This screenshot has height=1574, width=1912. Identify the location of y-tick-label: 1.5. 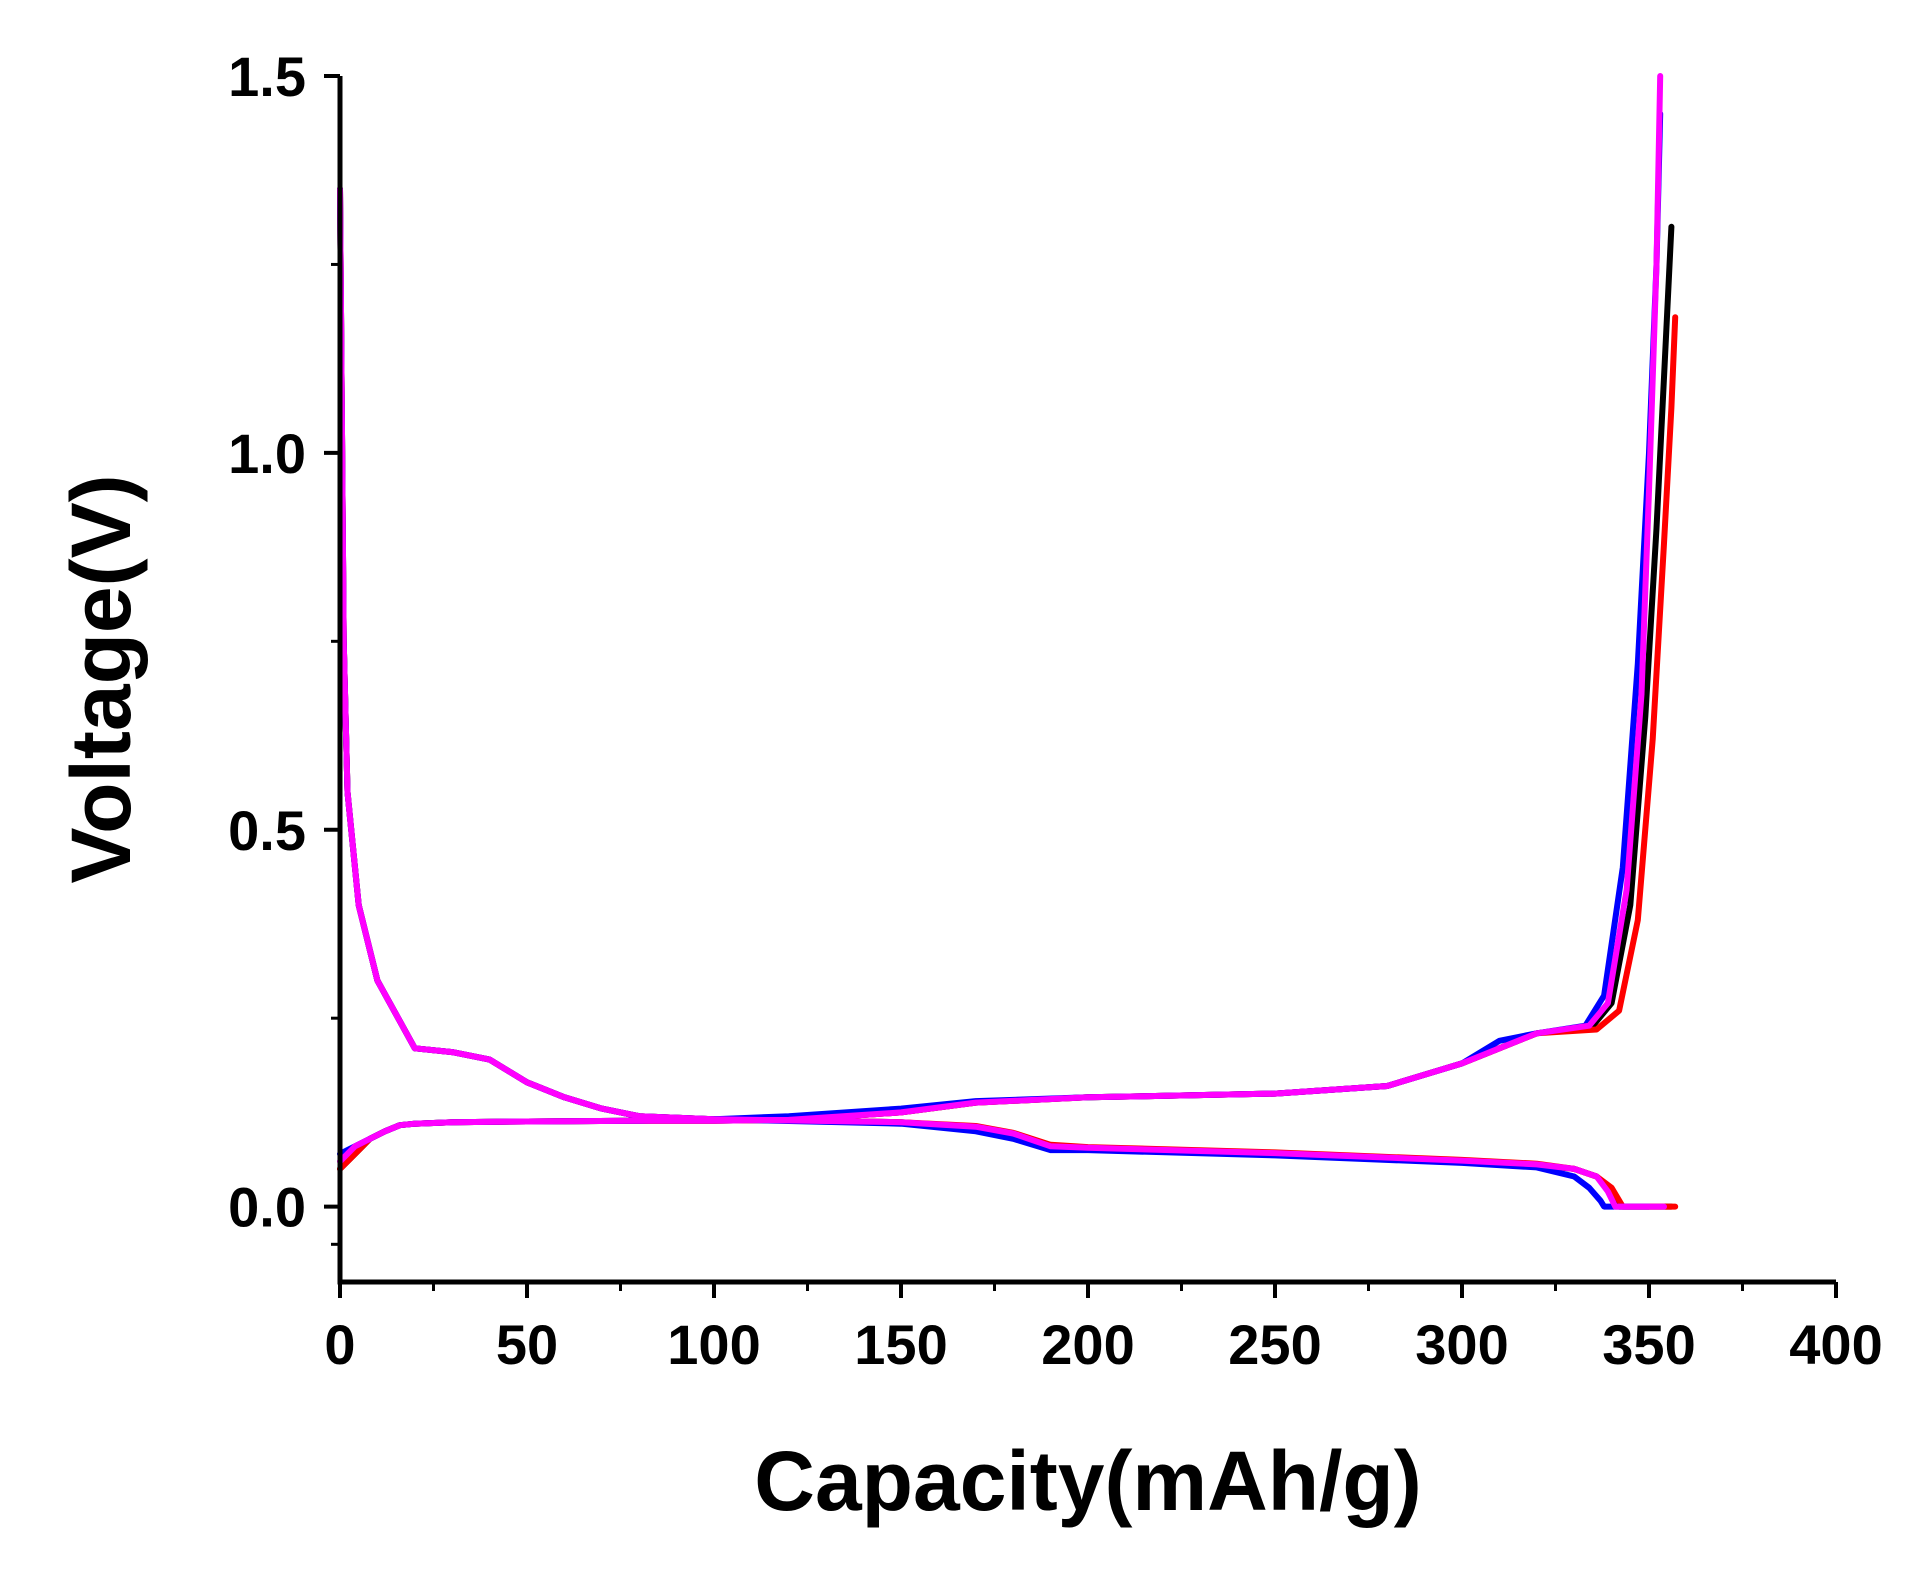
(267, 76).